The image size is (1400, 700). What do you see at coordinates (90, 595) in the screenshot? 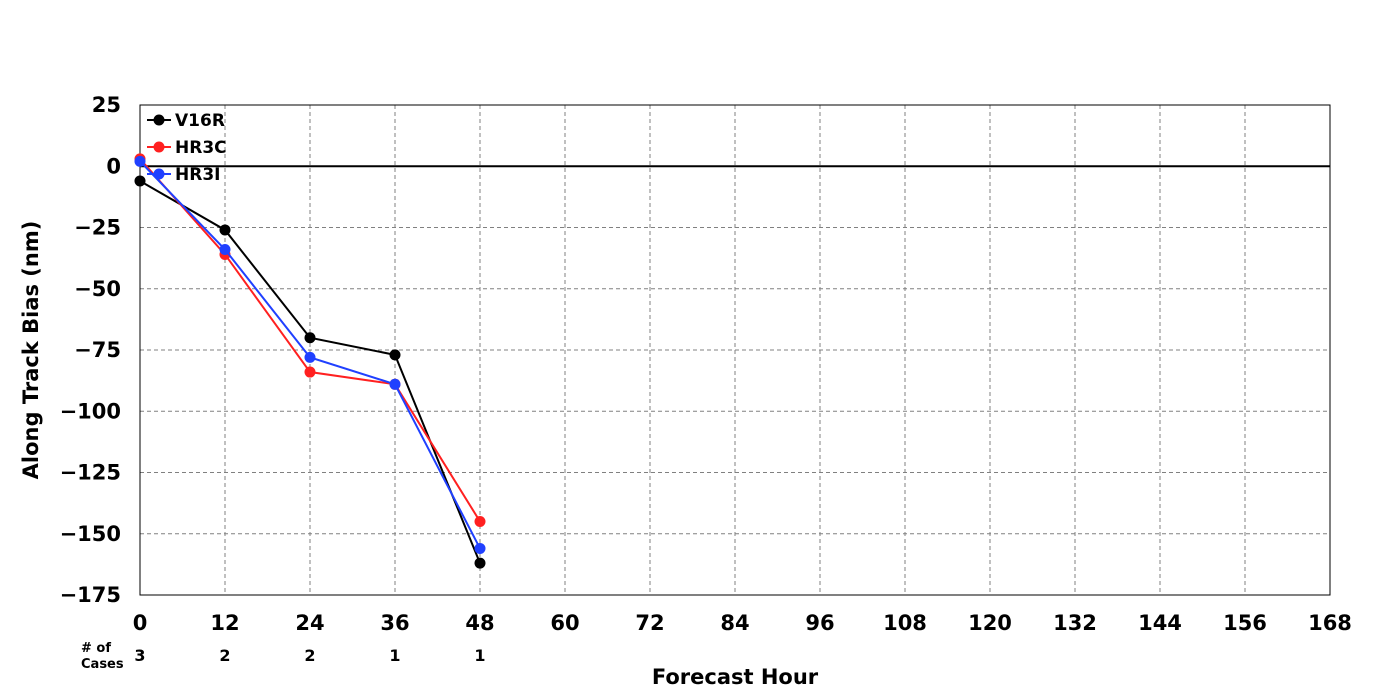
I see `y-tick-label: −175` at bounding box center [90, 595].